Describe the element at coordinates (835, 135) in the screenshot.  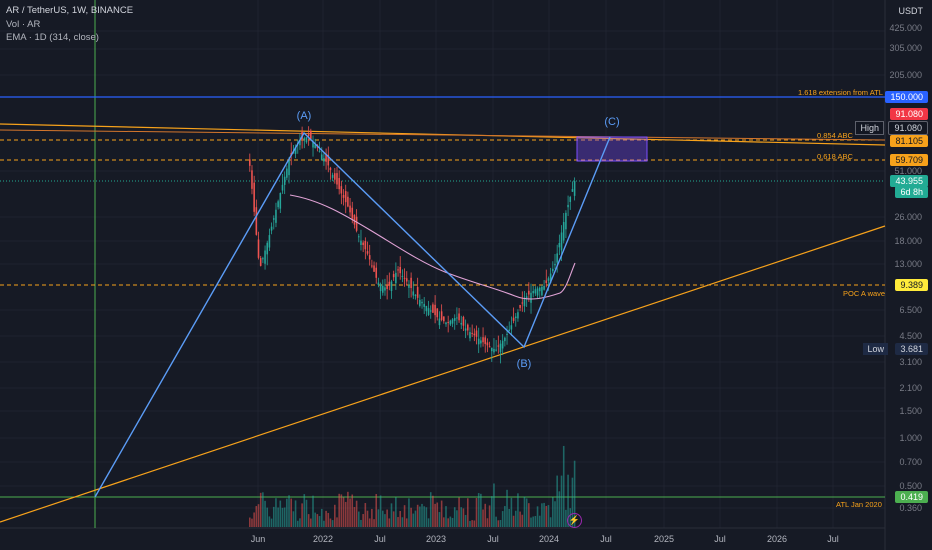
I see `fib-0854-note: 0.854 ABC` at that location.